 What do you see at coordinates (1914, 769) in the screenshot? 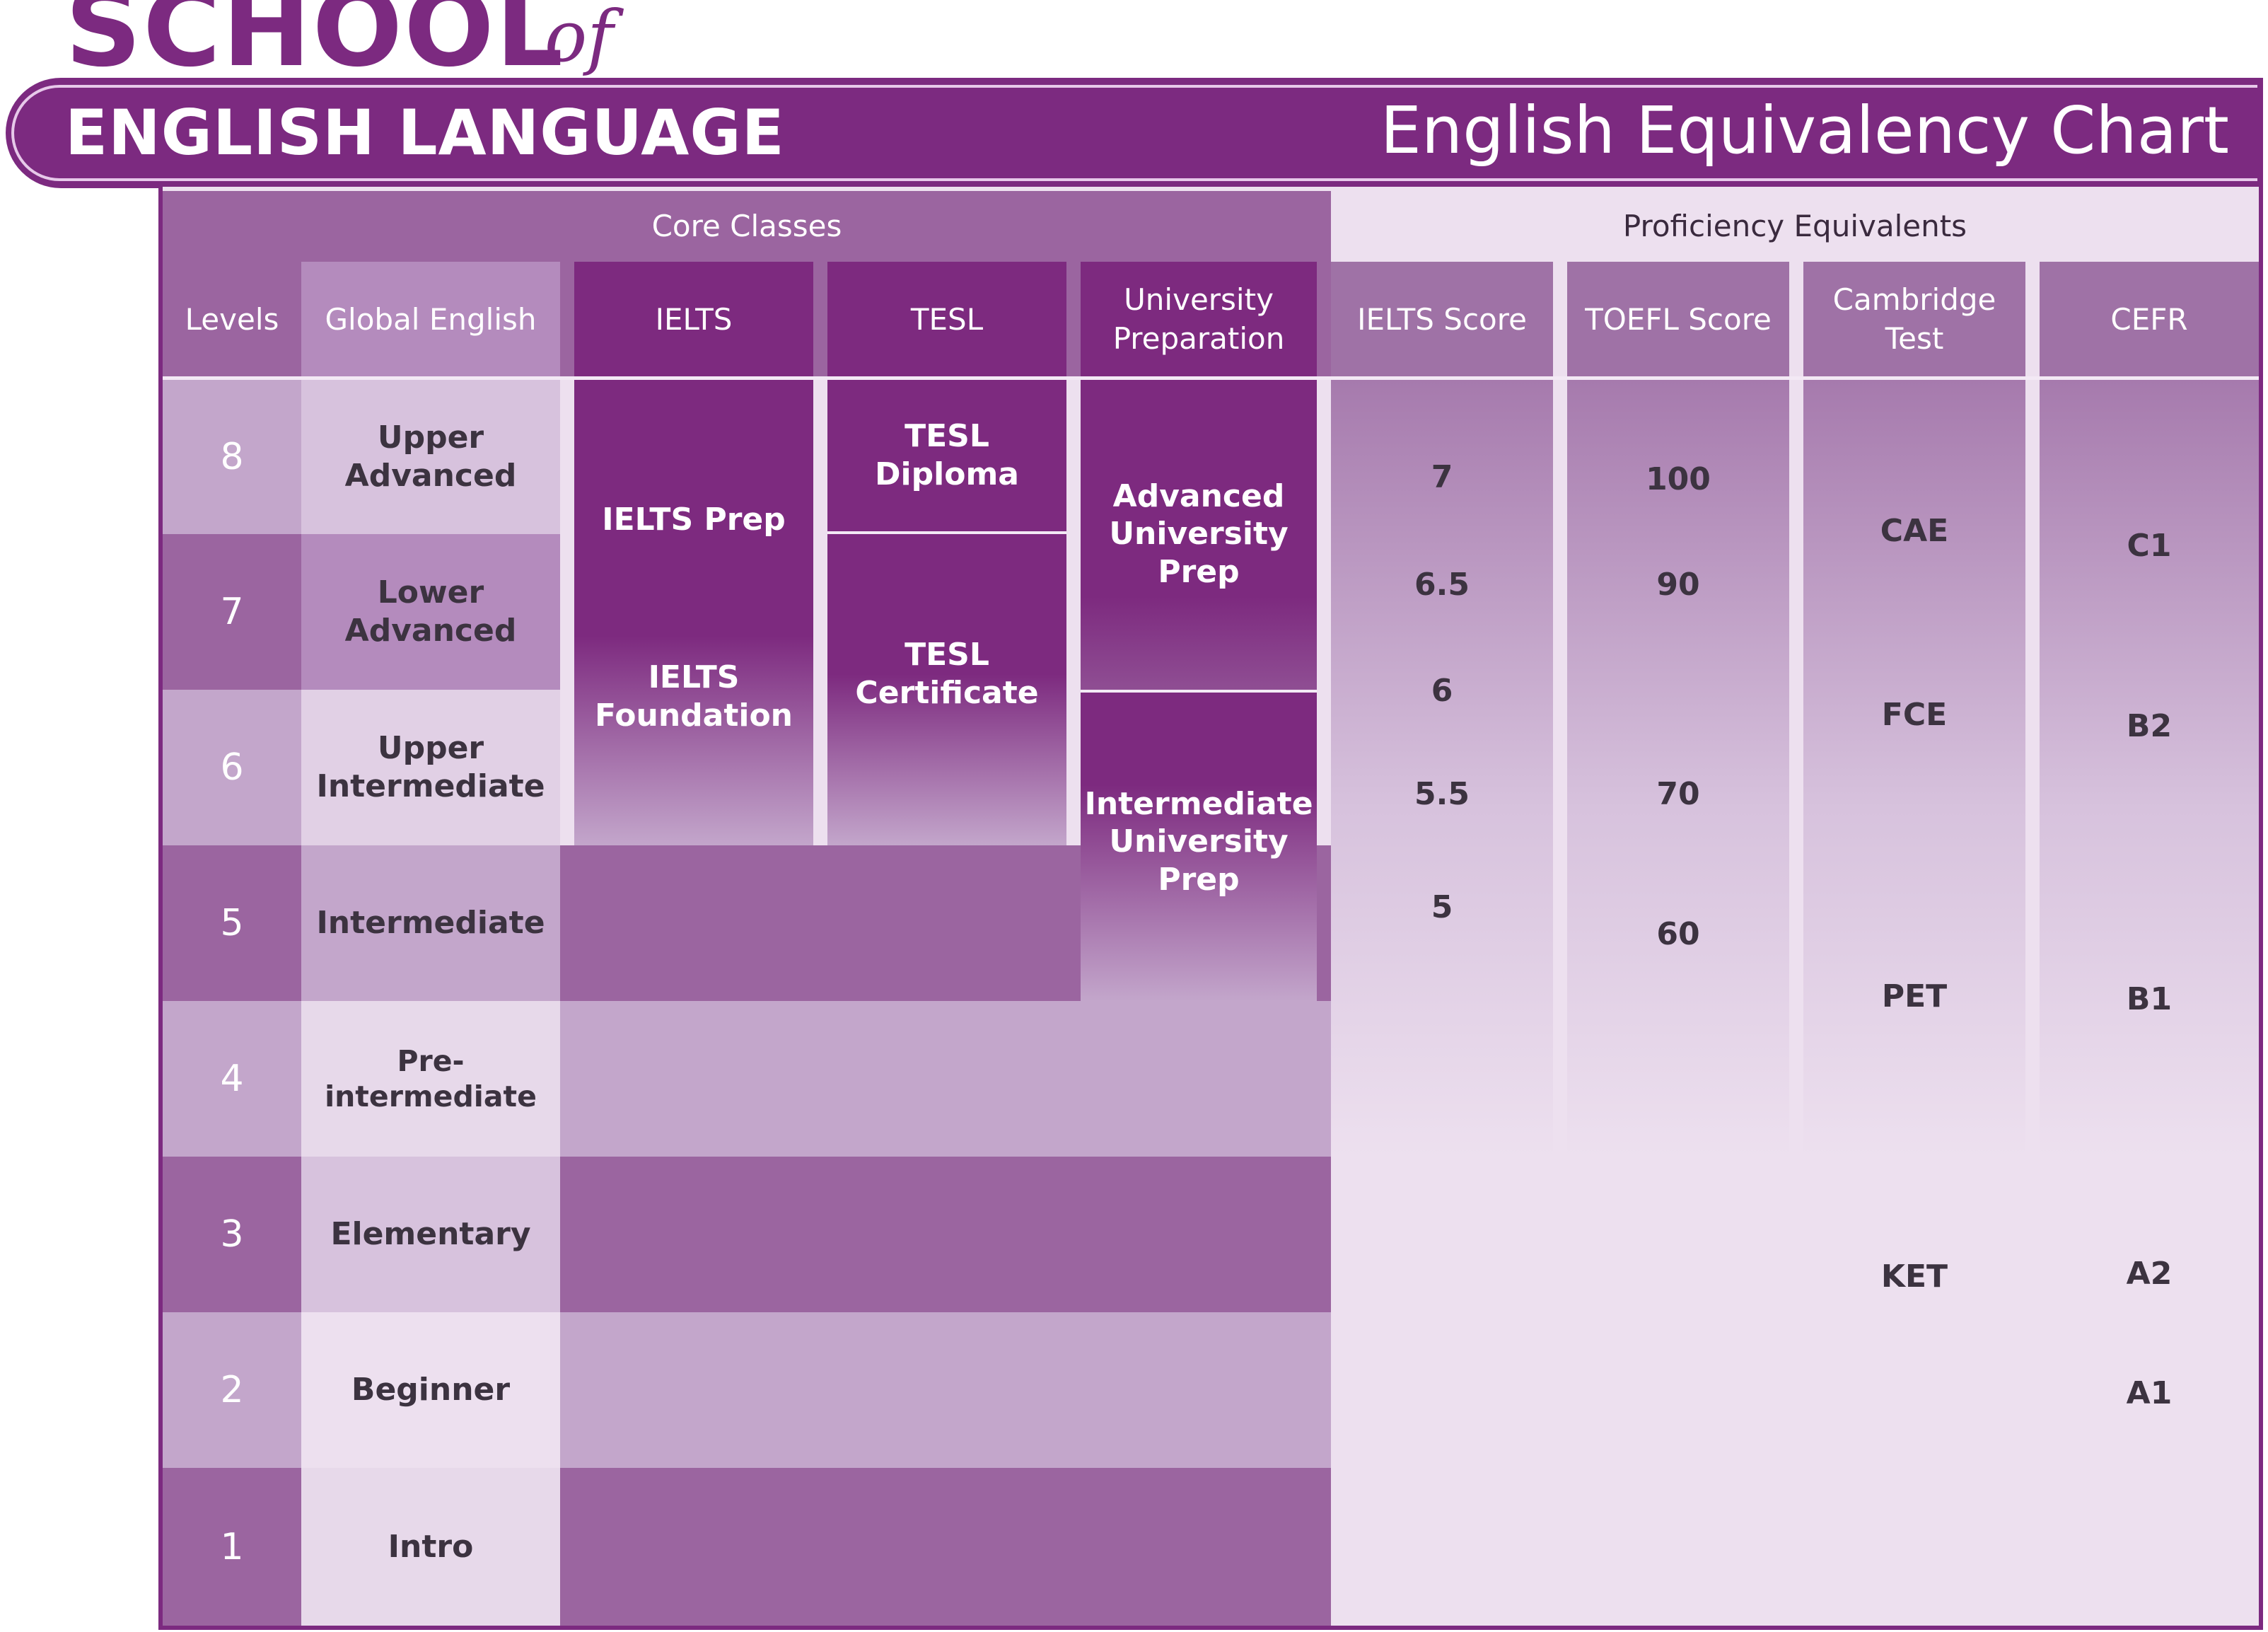
I see `cambridge-test-column` at bounding box center [1914, 769].